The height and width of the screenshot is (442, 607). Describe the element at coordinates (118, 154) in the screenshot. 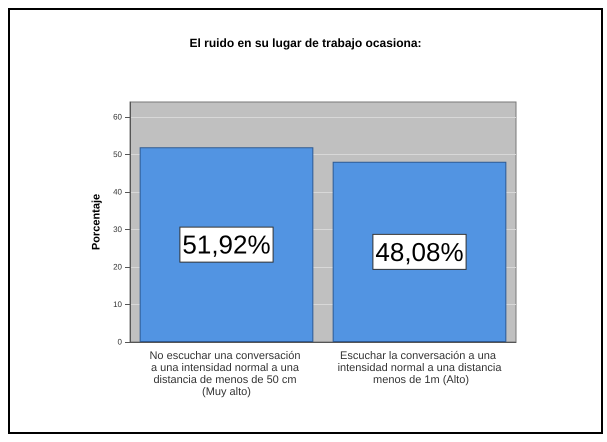

I see `y-tick-label: 50` at that location.